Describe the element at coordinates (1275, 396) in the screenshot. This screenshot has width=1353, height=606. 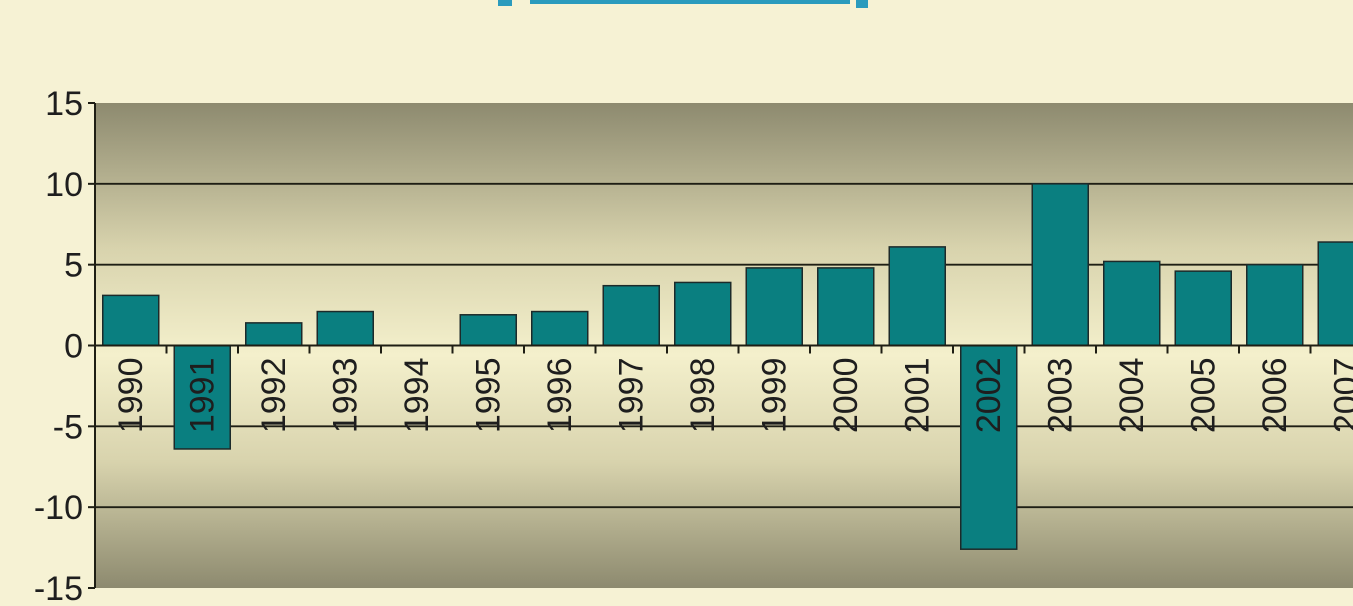
I see `x-tick-label: 2006` at that location.